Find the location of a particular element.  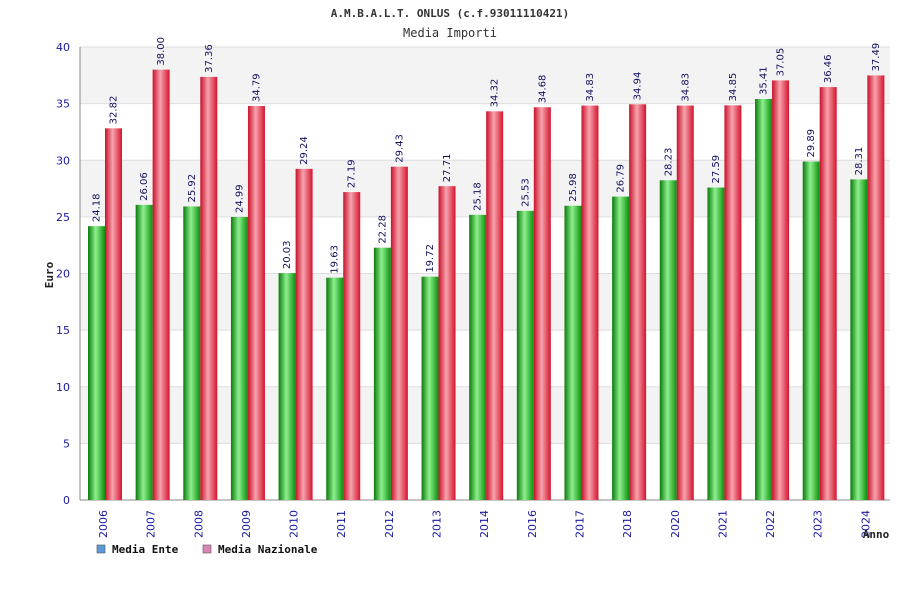

data-label: 25.98 is located at coordinates (573, 187).